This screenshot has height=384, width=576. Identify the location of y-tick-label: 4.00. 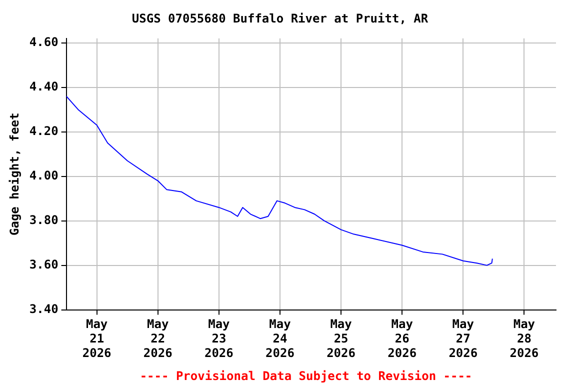
(43, 175).